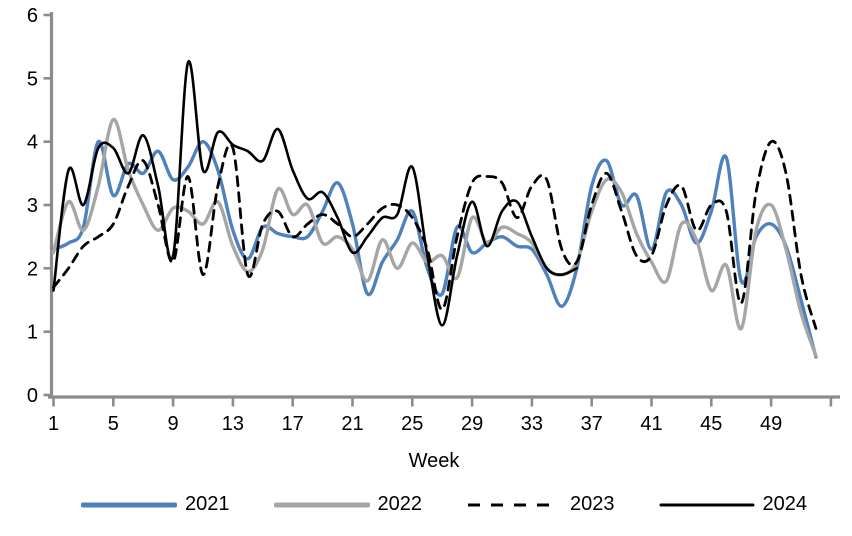 The height and width of the screenshot is (536, 852). What do you see at coordinates (32, 206) in the screenshot?
I see `y-tick-label: 3` at bounding box center [32, 206].